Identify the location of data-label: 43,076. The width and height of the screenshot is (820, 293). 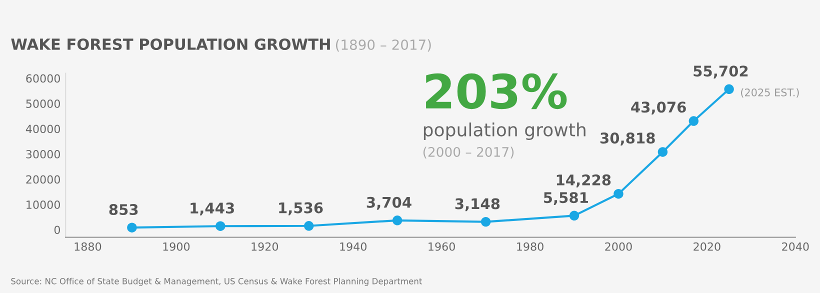
(658, 108).